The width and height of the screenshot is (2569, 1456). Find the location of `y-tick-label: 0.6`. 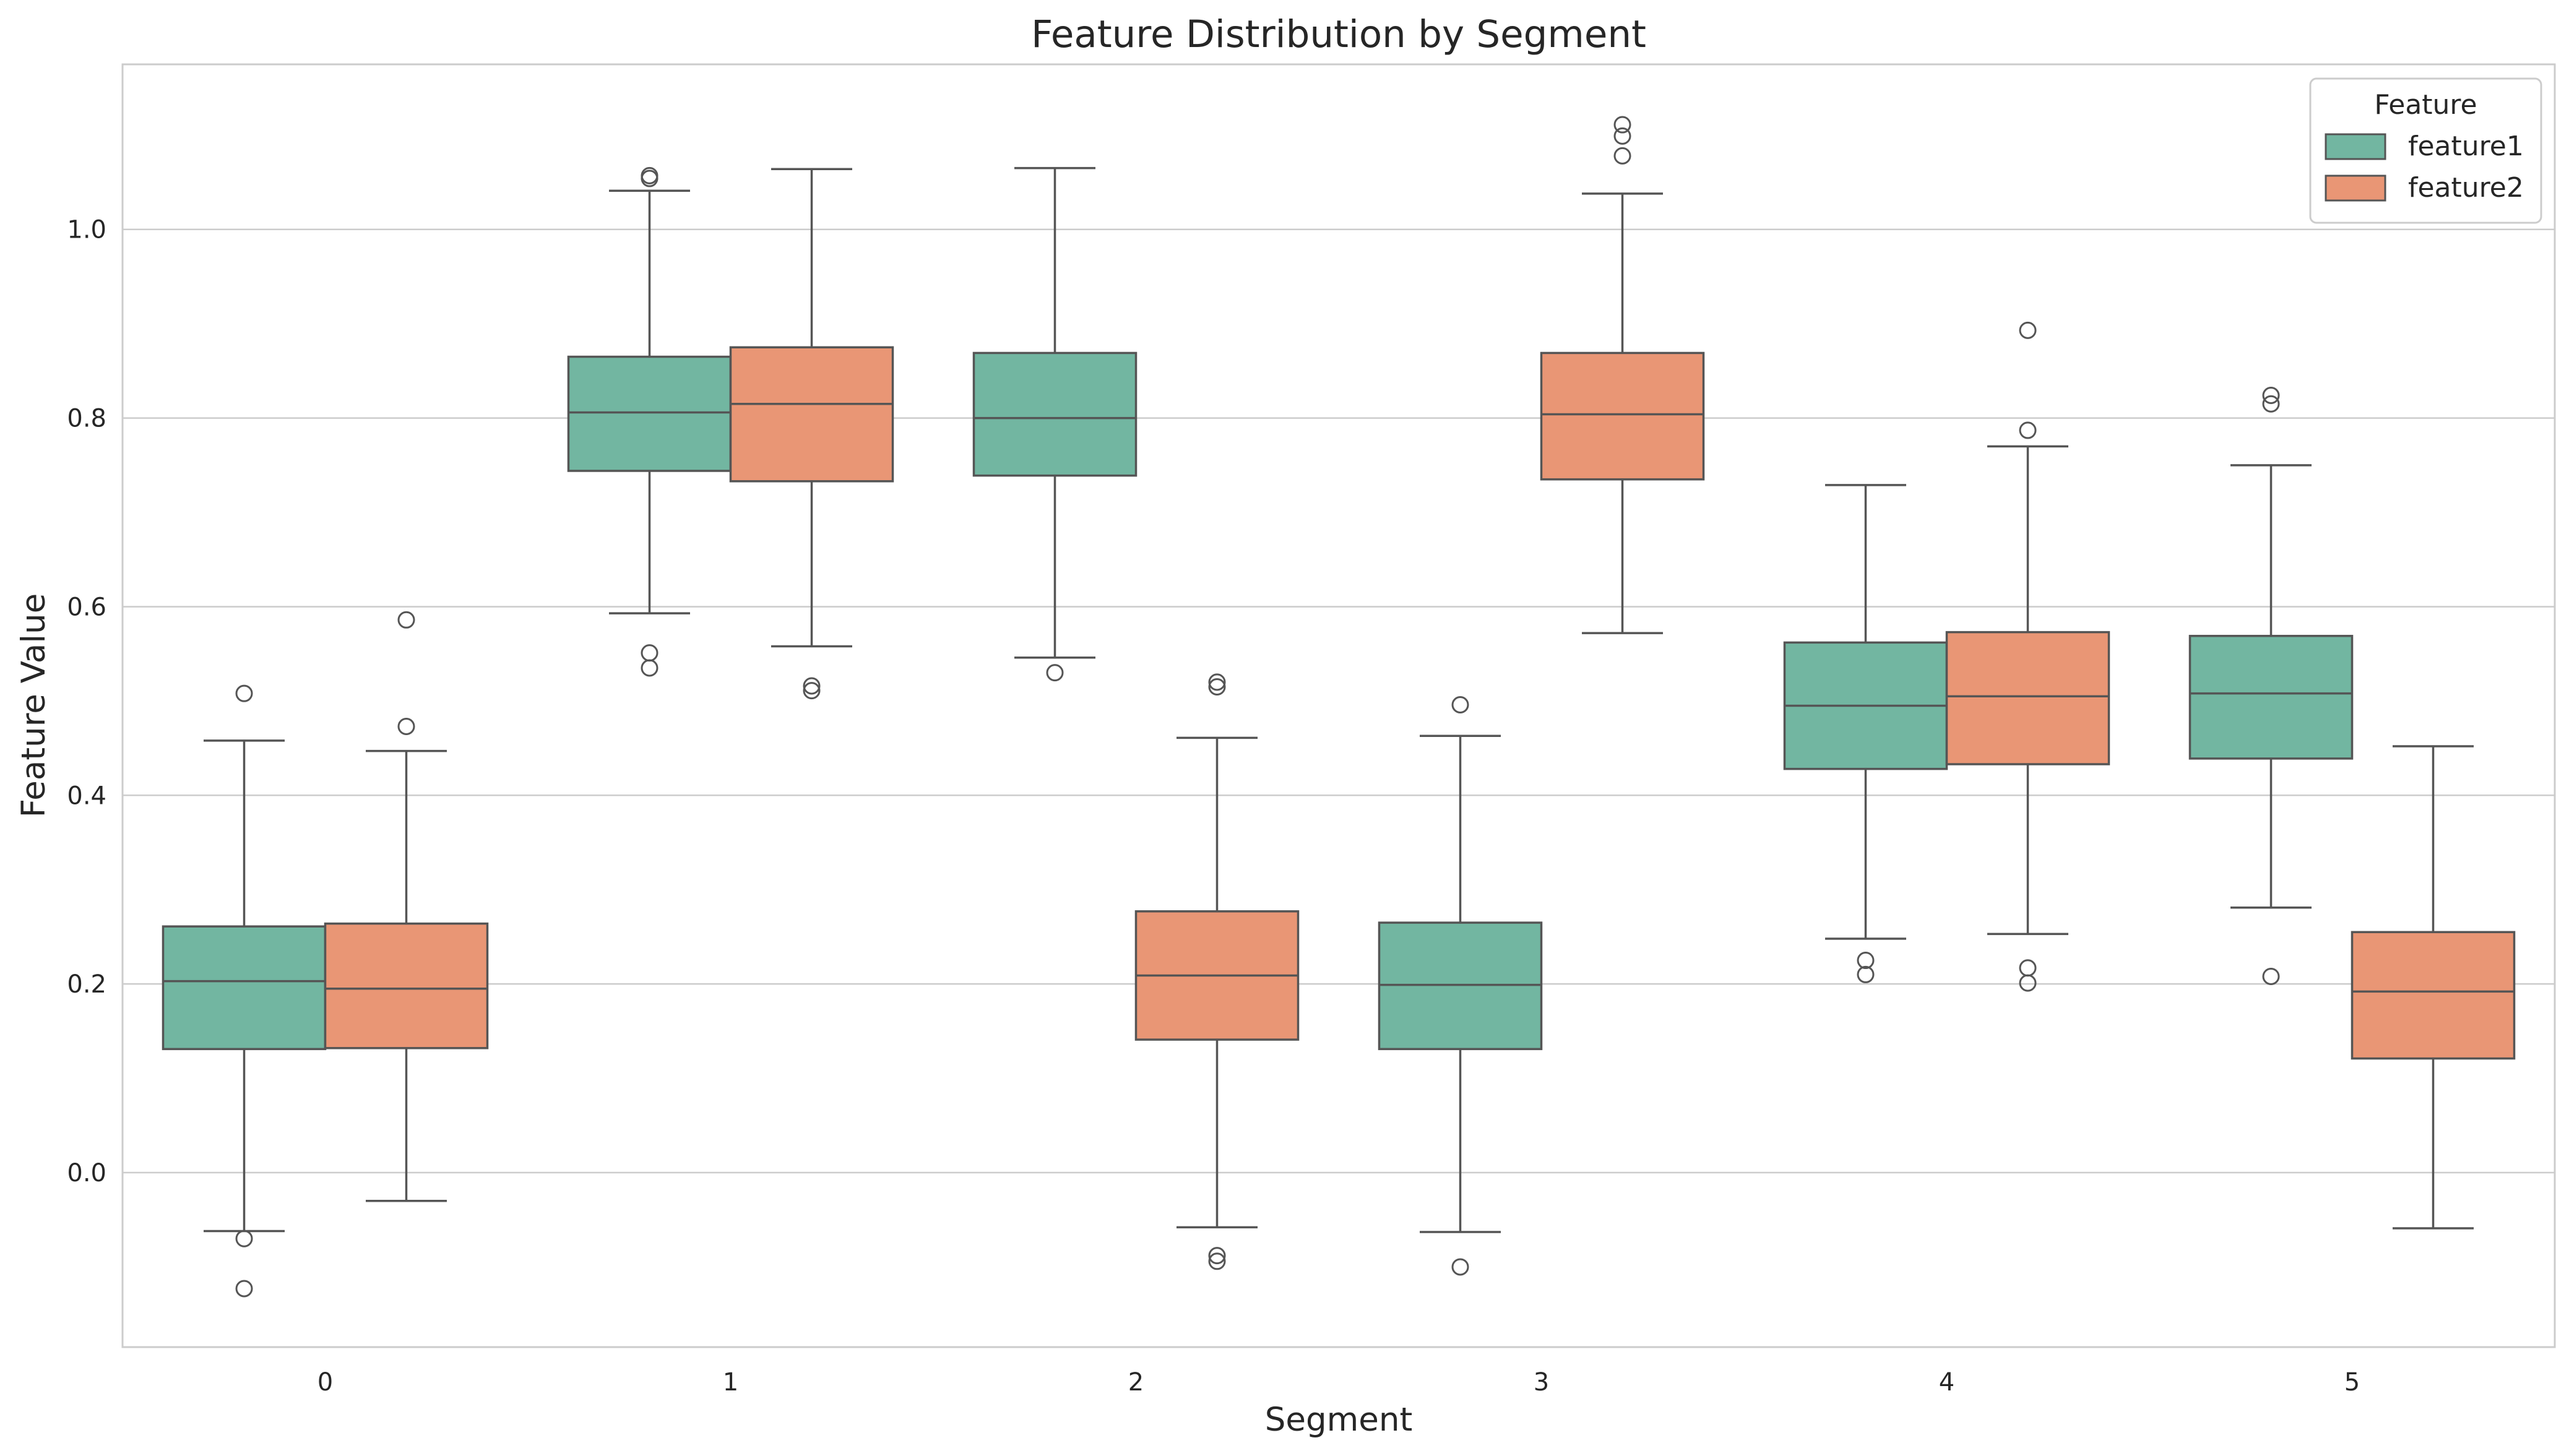

y-tick-label: 0.6 is located at coordinates (87, 607).